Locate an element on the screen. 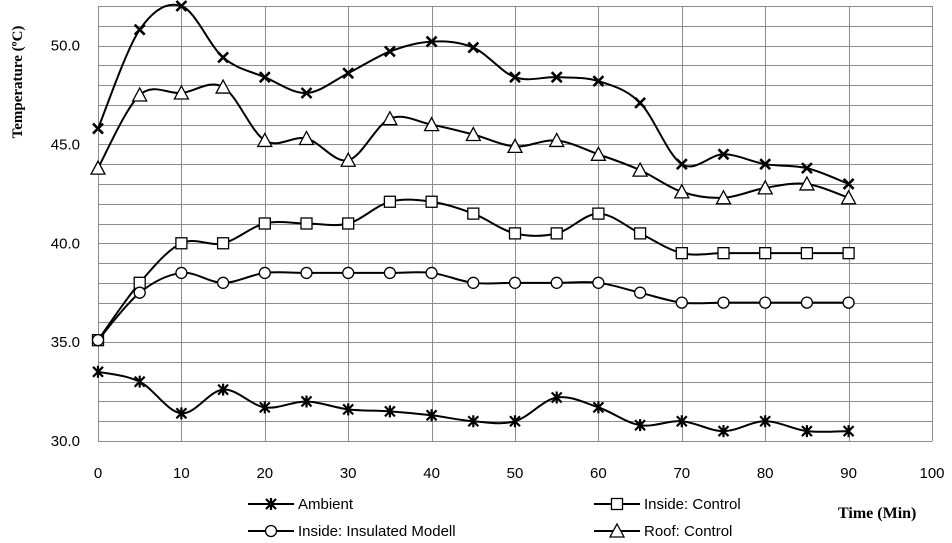 Image resolution: width=952 pixels, height=543 pixels. x-tick-label: 50 is located at coordinates (515, 473).